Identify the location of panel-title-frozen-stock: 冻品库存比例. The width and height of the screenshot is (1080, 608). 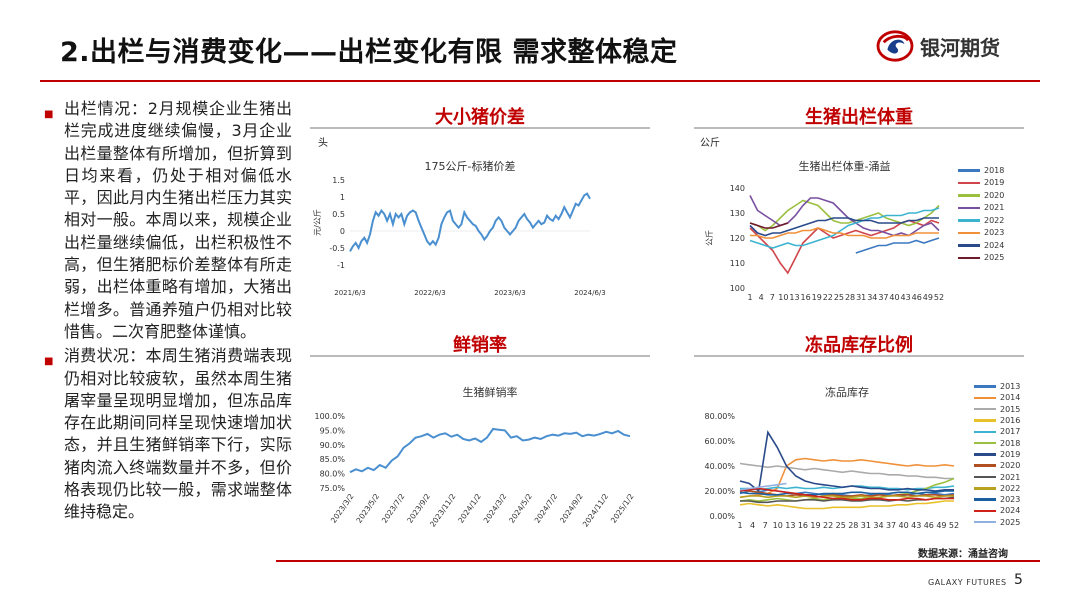
(859, 345).